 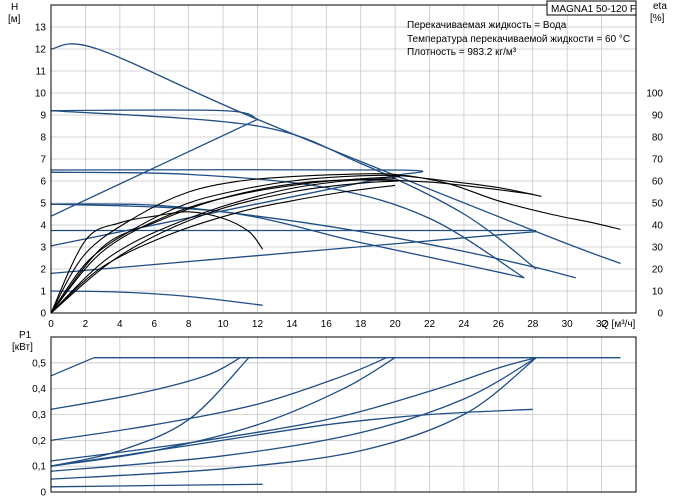 I want to click on eta-tick-label: 80, so click(x=658, y=138).